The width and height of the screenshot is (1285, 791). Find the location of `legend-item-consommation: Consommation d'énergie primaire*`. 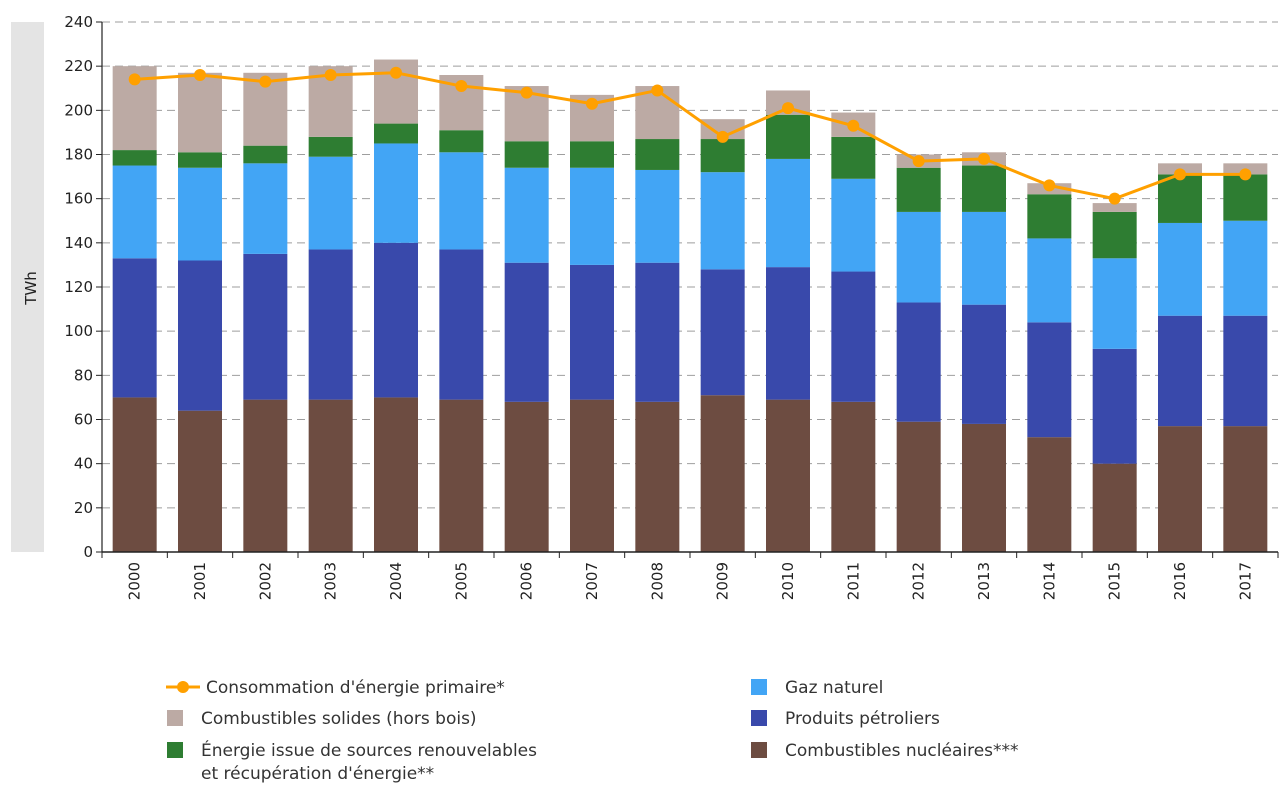

legend-item-consommation: Consommation d'énergie primaire* is located at coordinates (335, 688).